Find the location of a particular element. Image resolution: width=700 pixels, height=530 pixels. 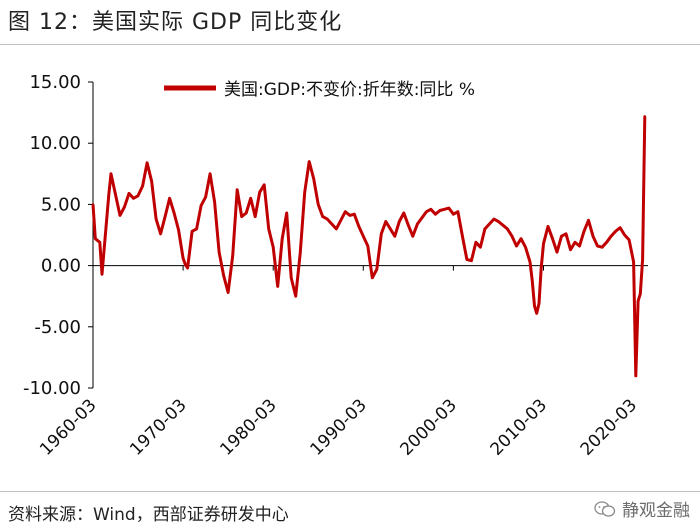

x-tick-label: 1980-03 is located at coordinates (248, 427).